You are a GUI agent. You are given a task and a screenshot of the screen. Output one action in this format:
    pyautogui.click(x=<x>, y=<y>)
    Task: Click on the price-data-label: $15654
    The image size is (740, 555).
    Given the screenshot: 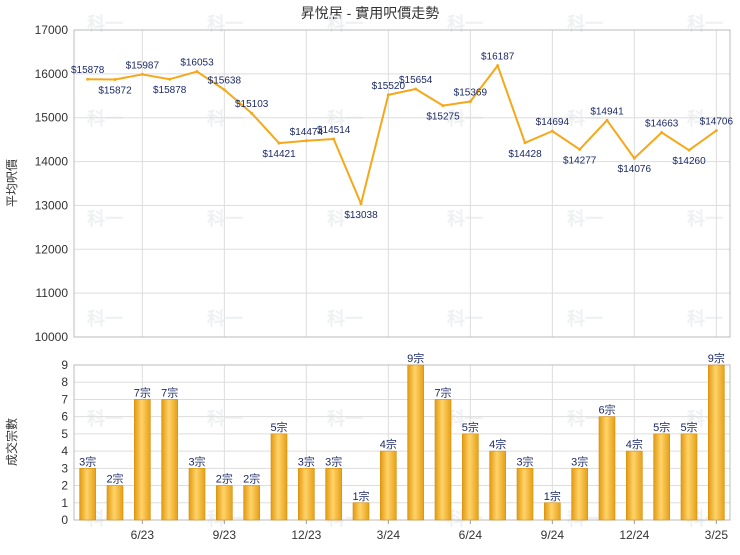 What is the action you would take?
    pyautogui.click(x=416, y=80)
    